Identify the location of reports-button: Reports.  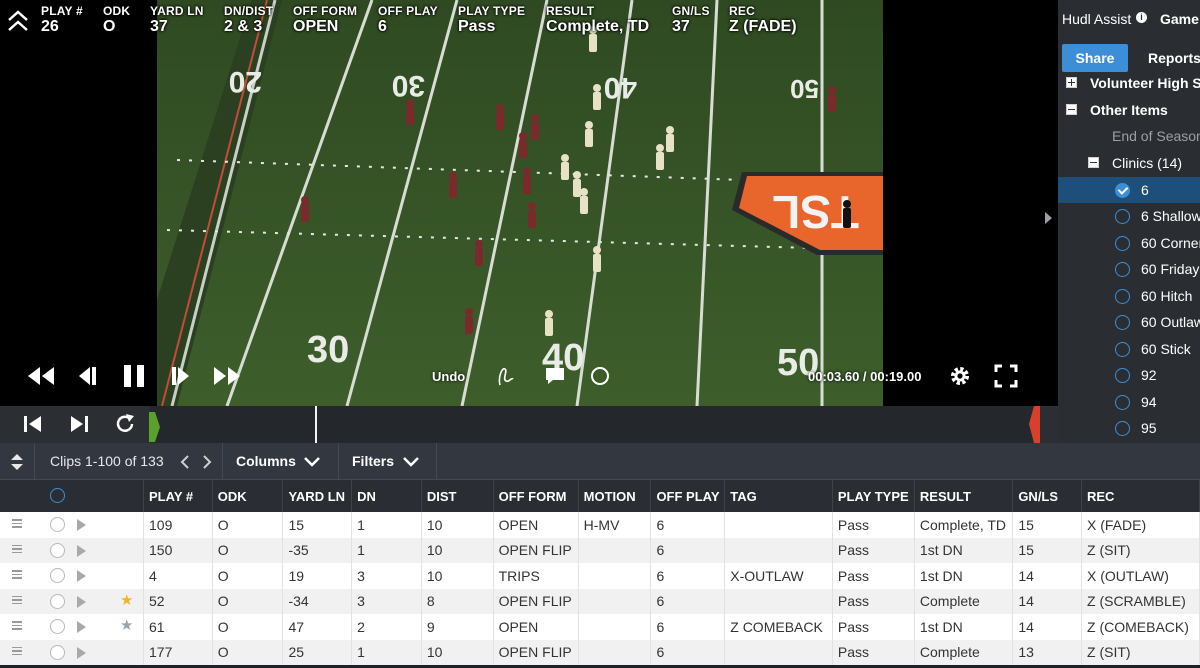
(1174, 58).